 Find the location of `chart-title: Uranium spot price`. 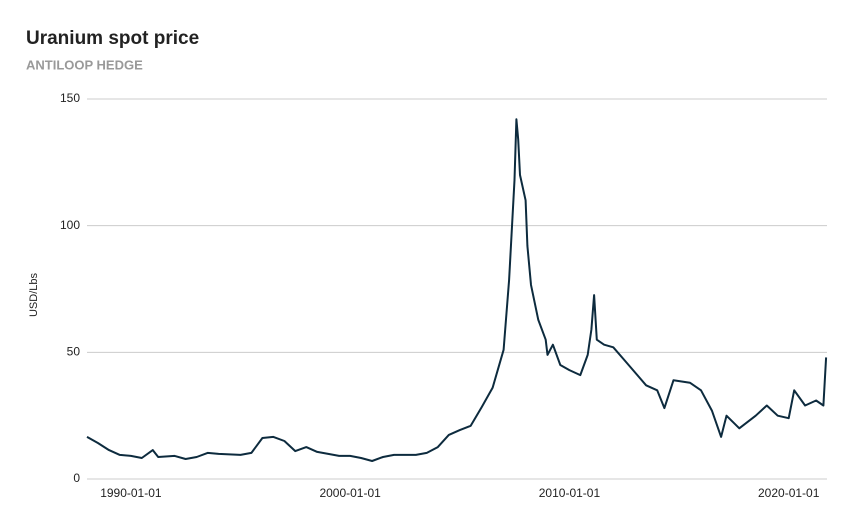

chart-title: Uranium spot price is located at coordinates (112, 38).